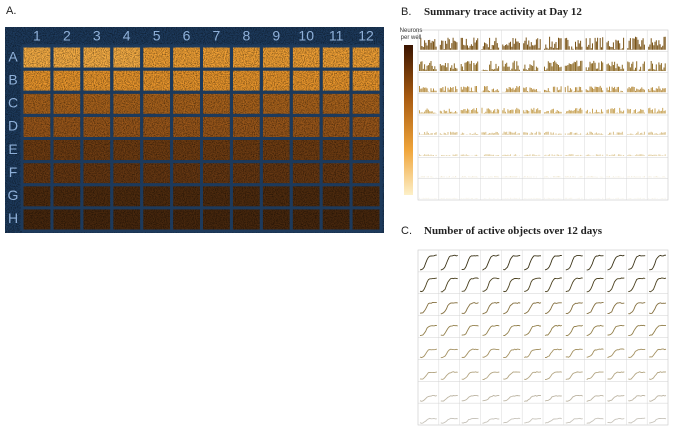 The image size is (673, 429). Describe the element at coordinates (157, 36) in the screenshot. I see `column-label: 5` at that location.